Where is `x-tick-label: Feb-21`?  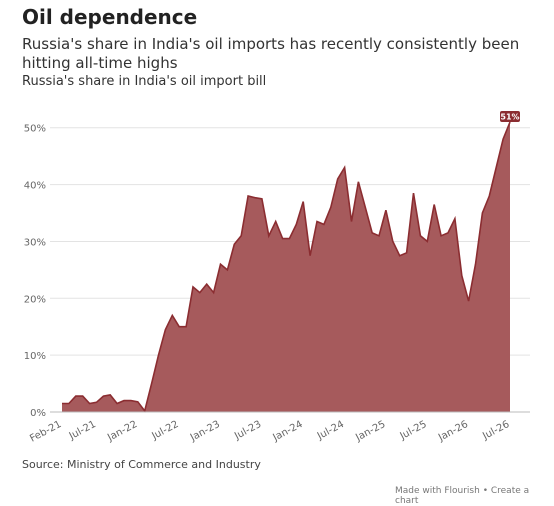 x-tick-label: Feb-21 is located at coordinates (45, 432).